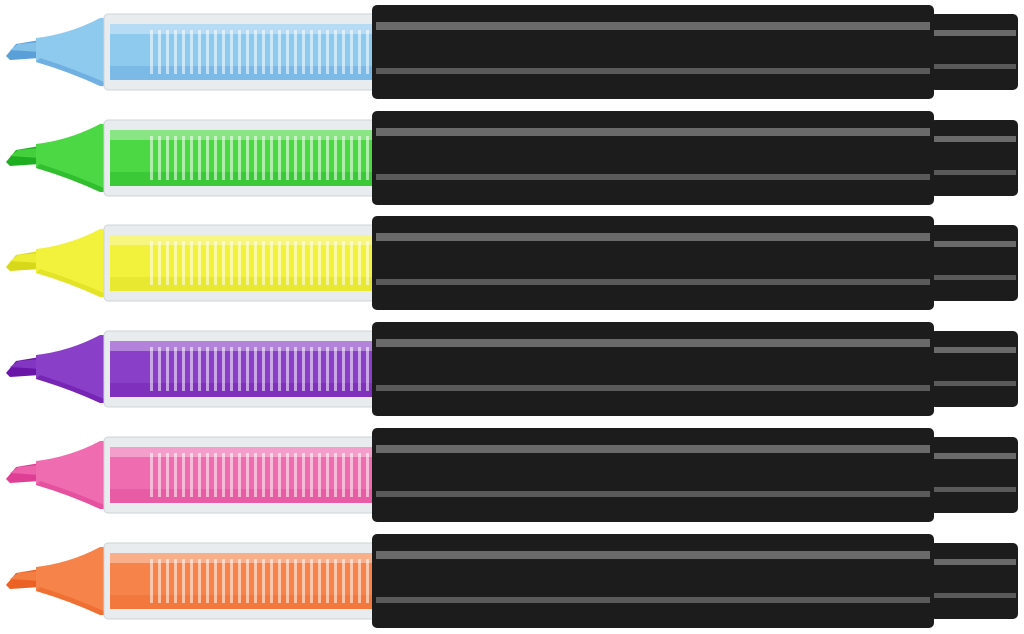  Describe the element at coordinates (975, 350) in the screenshot. I see `cap-stripe-top` at that location.